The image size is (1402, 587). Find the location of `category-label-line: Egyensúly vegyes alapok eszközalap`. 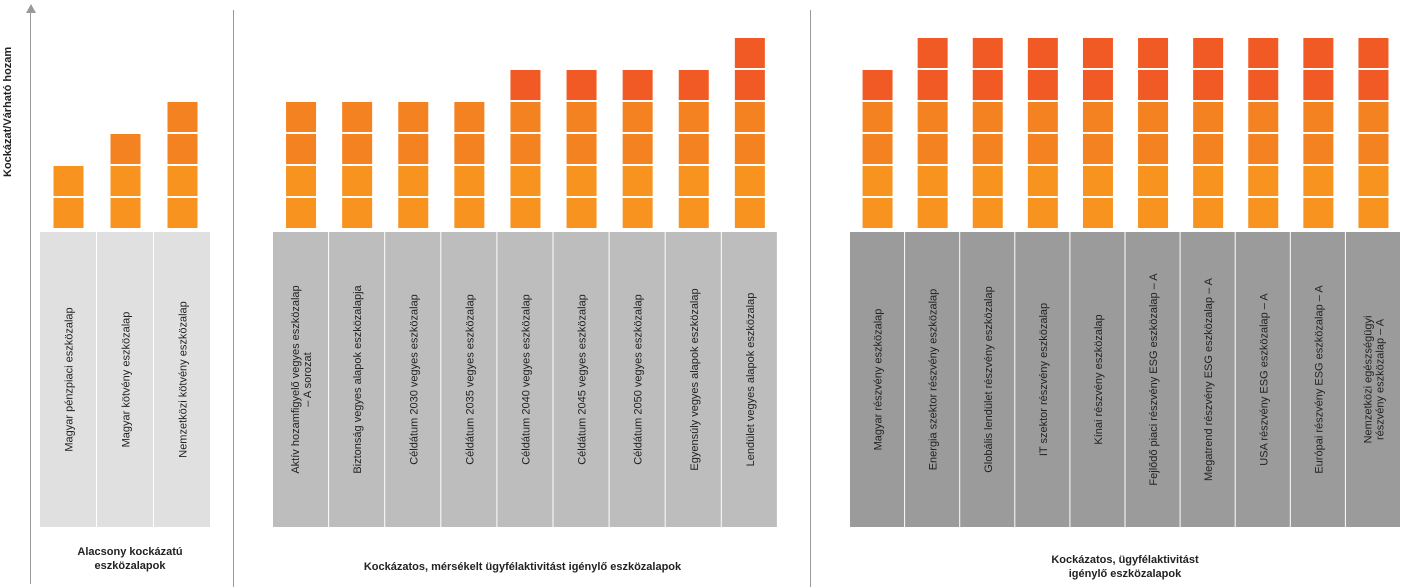

category-label-line: Egyensúly vegyes alapok eszközalap is located at coordinates (695, 379).